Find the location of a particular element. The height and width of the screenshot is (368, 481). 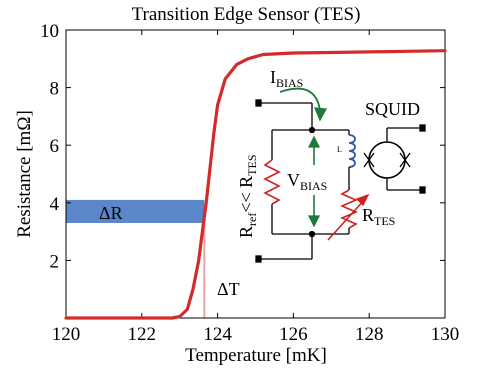

ibias-arrowhead is located at coordinates (320, 114).